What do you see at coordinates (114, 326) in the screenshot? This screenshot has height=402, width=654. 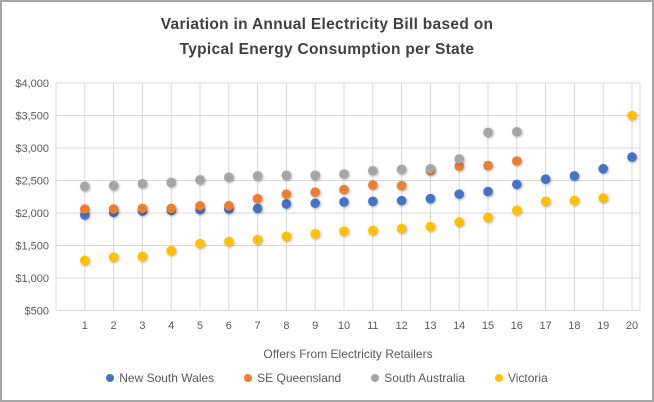 I see `x-tick-label: 2` at bounding box center [114, 326].